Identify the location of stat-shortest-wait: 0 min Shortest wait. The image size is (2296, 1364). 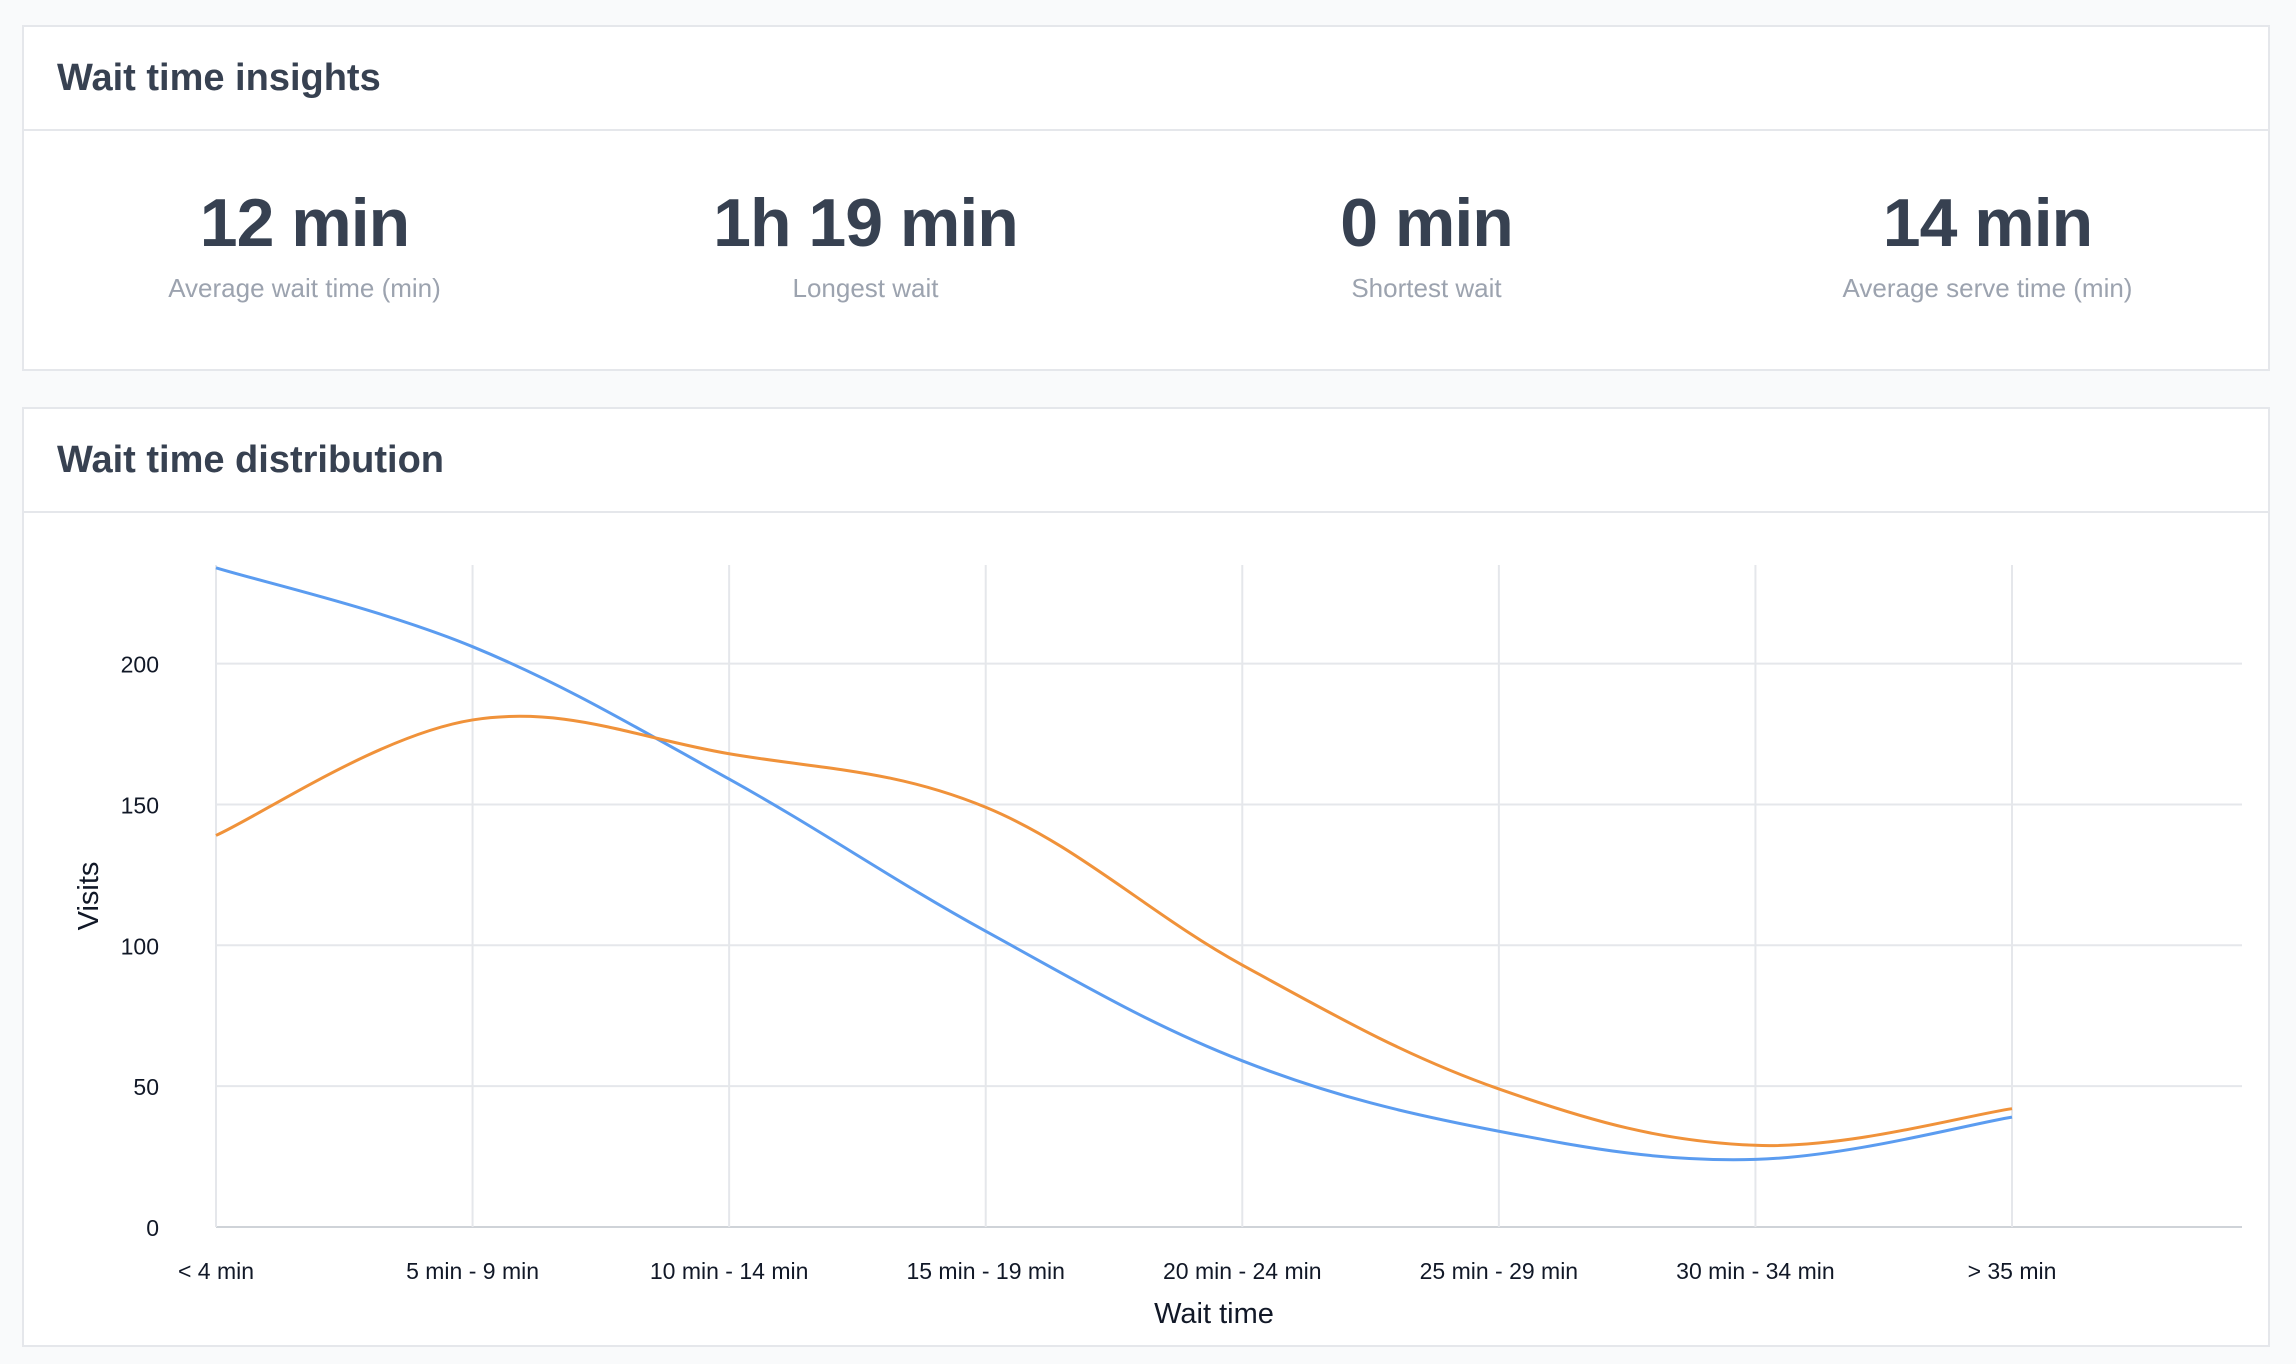
(1426, 251).